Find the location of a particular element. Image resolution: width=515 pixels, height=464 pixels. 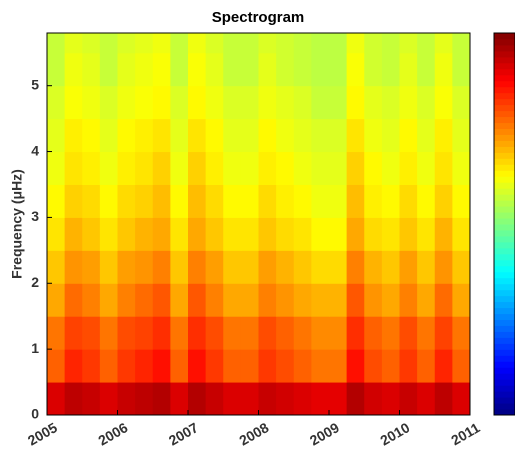

y-axis-label: Frequency (μHz) is located at coordinates (17, 224).